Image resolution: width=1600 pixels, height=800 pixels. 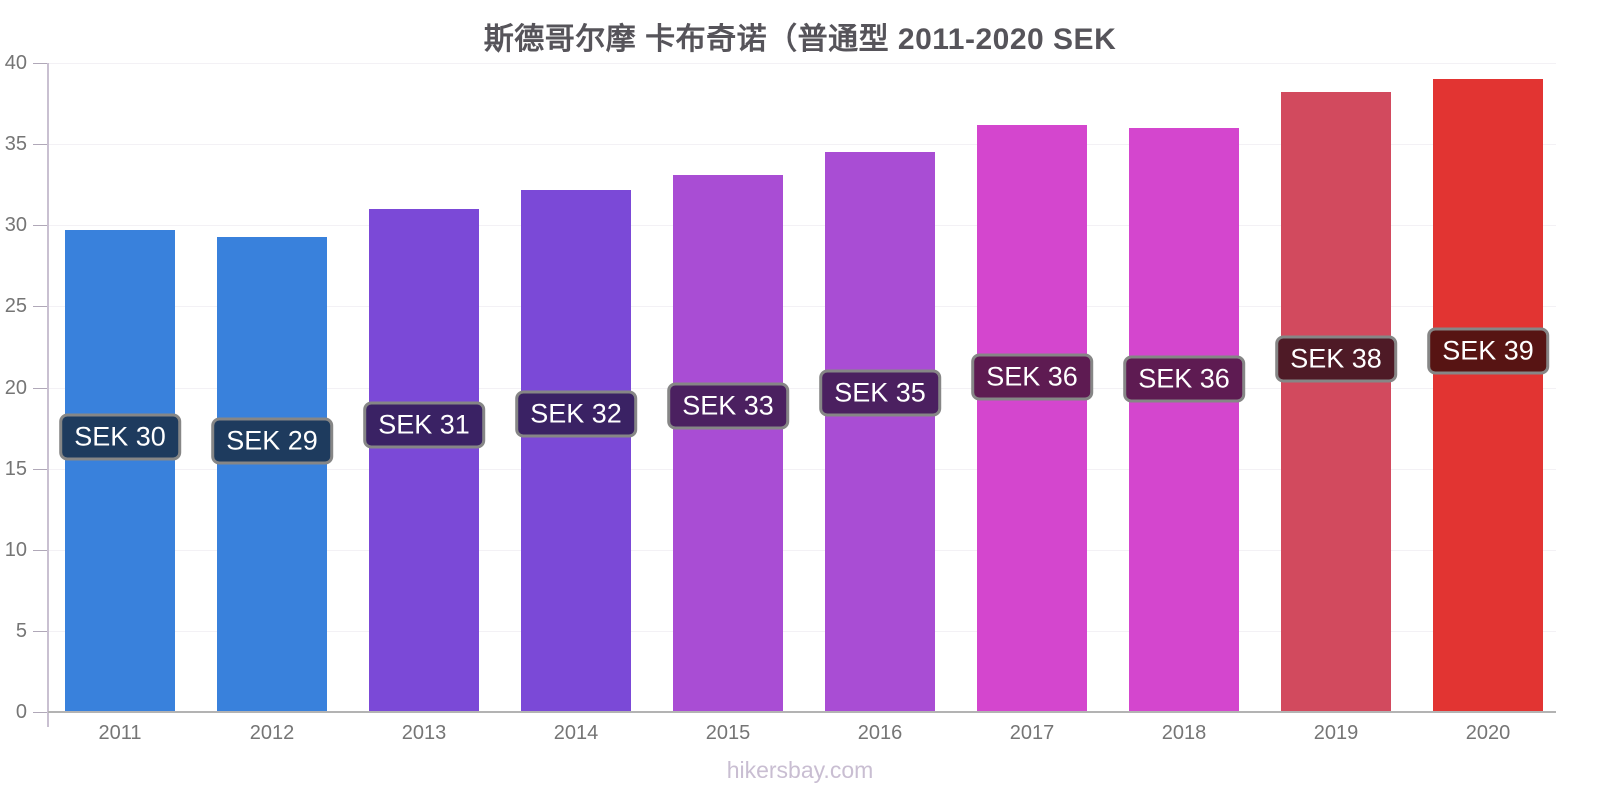 What do you see at coordinates (728, 733) in the screenshot?
I see `x-tick-label-2015: 2015` at bounding box center [728, 733].